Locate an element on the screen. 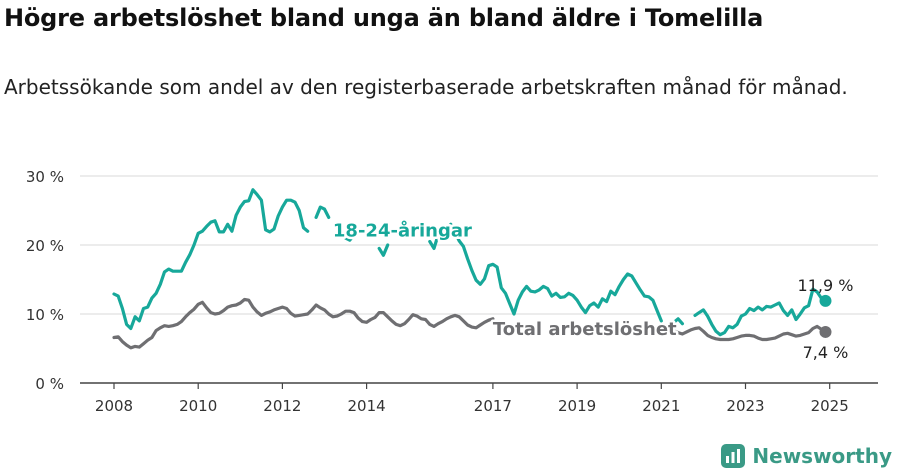  x-tick-label: 2014 is located at coordinates (367, 406).